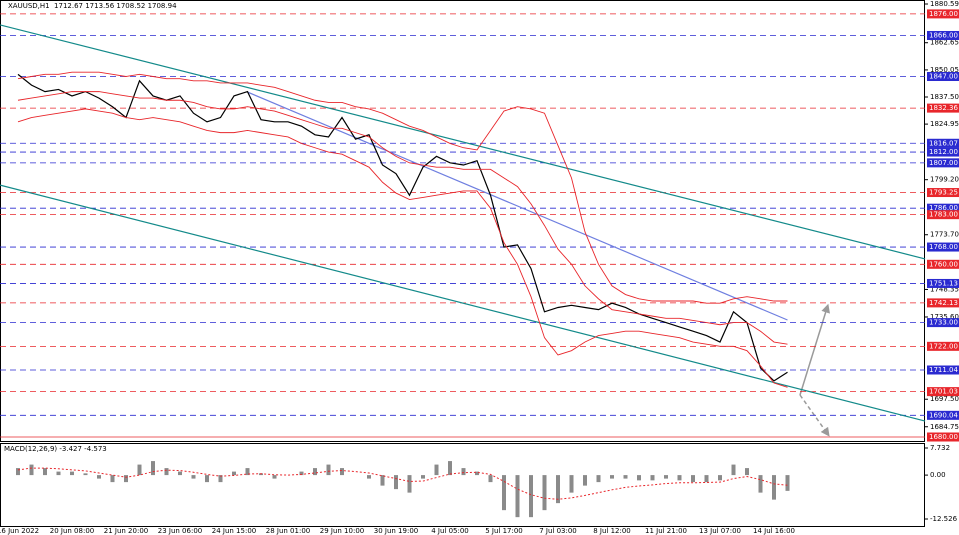 The image size is (959, 535). What do you see at coordinates (402, 483) in the screenshot?
I see `signal-line` at bounding box center [402, 483].